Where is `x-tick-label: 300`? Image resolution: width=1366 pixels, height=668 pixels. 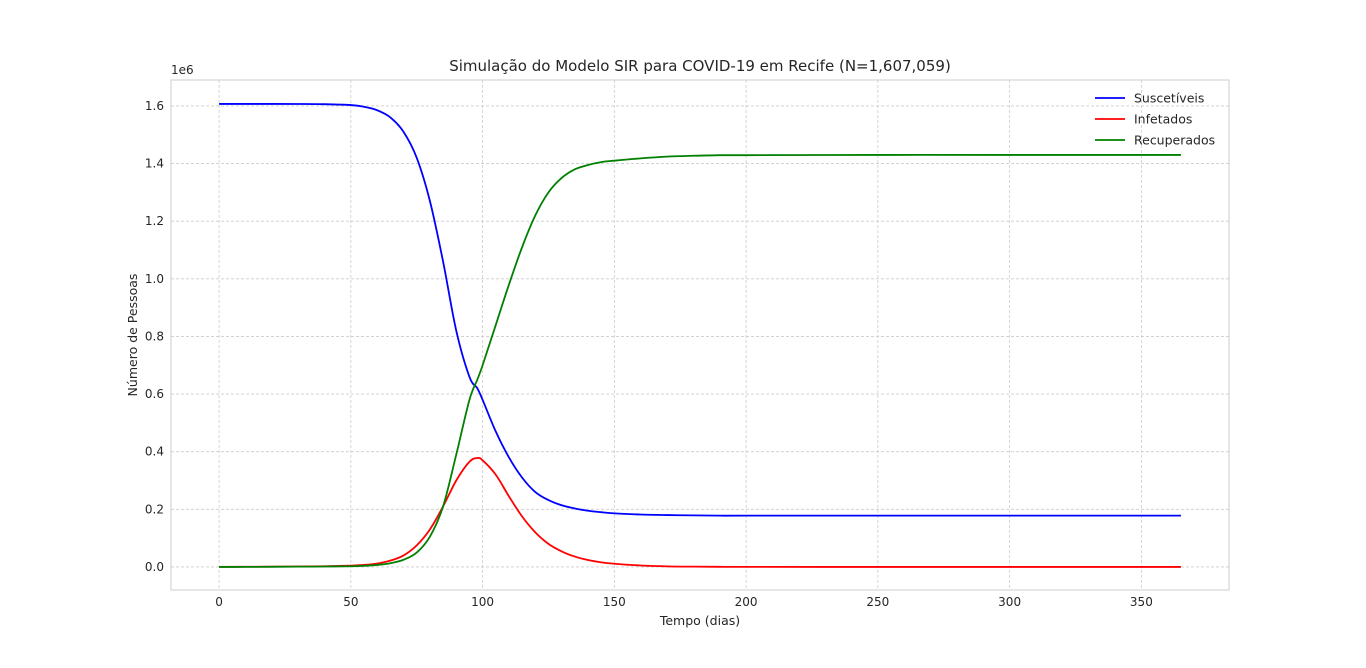 x-tick-label: 300 is located at coordinates (1009, 602).